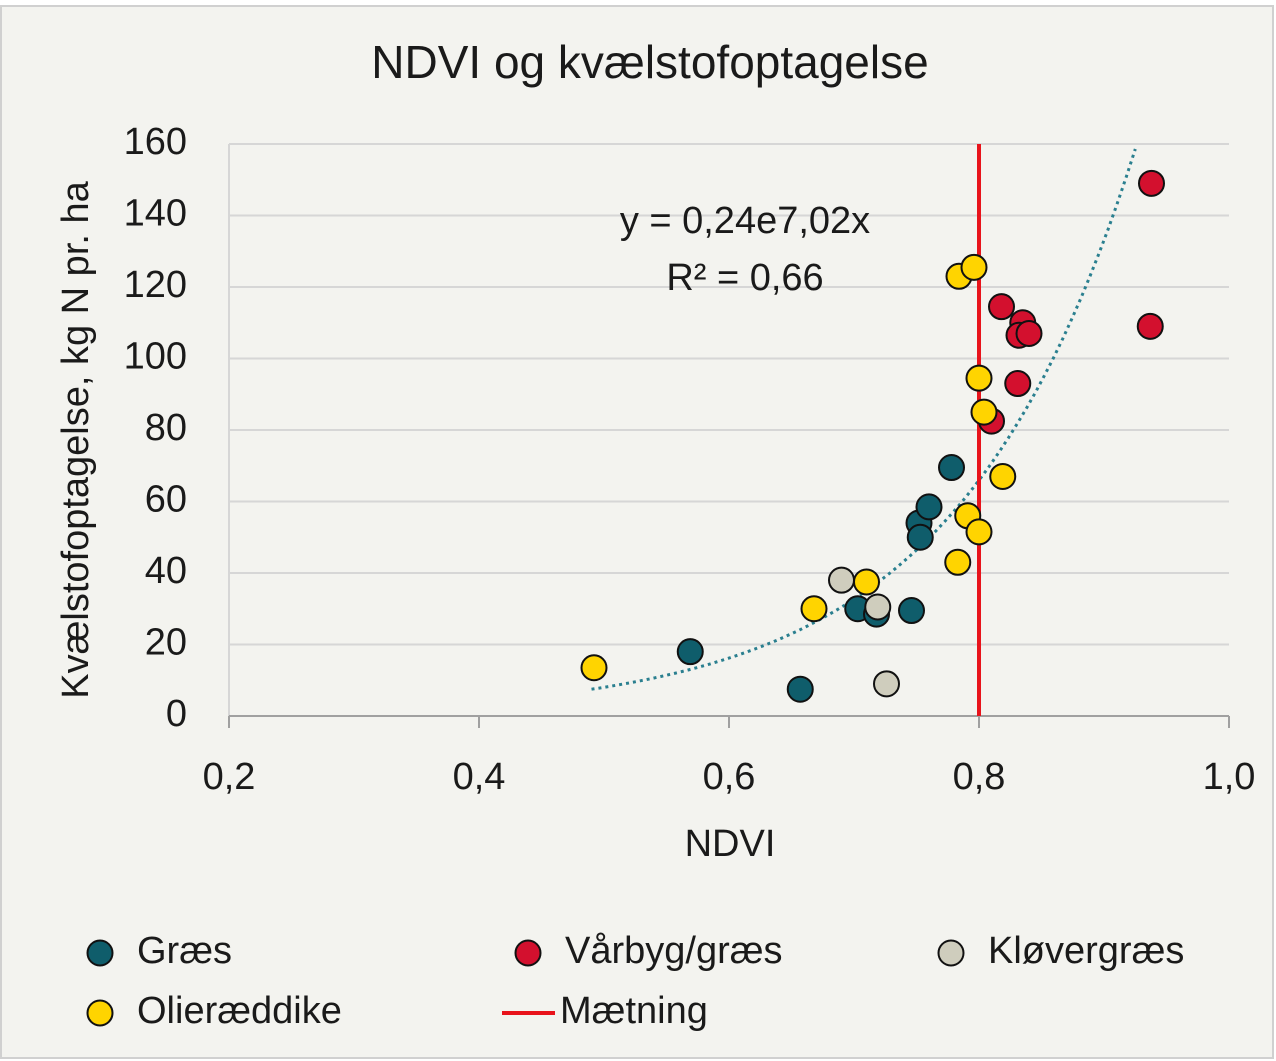 The height and width of the screenshot is (1061, 1276). Describe the element at coordinates (730, 844) in the screenshot. I see `x-axis-label: NDVI` at that location.